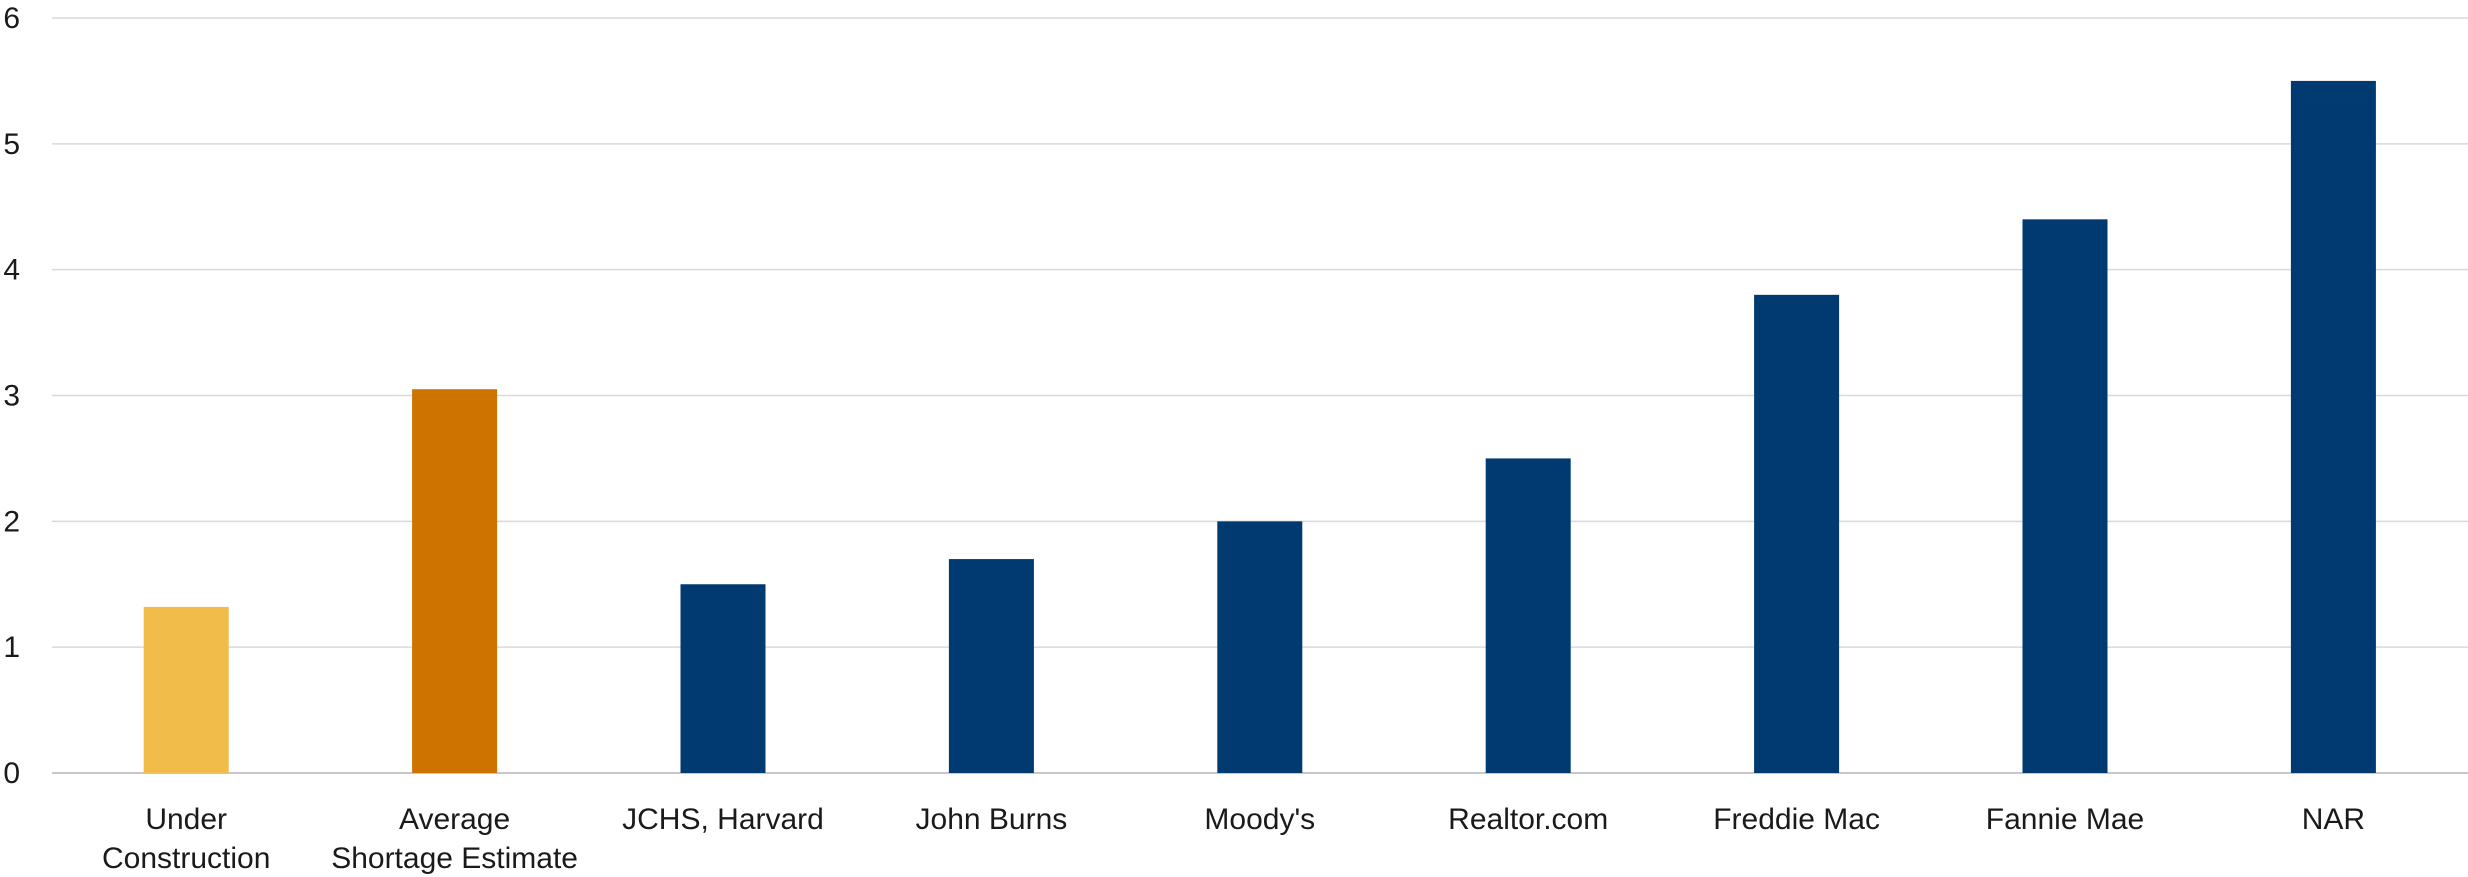 This screenshot has width=2468, height=877. What do you see at coordinates (11, 521) in the screenshot?
I see `y-tick-label: 2` at bounding box center [11, 521].